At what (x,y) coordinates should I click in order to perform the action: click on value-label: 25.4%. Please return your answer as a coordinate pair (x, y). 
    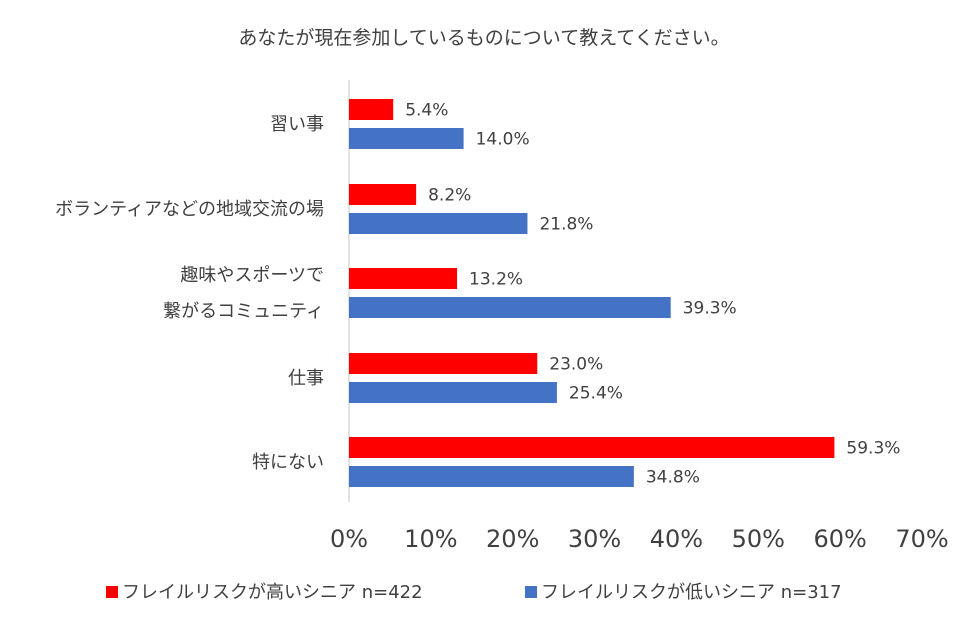
    Looking at the image, I should click on (596, 394).